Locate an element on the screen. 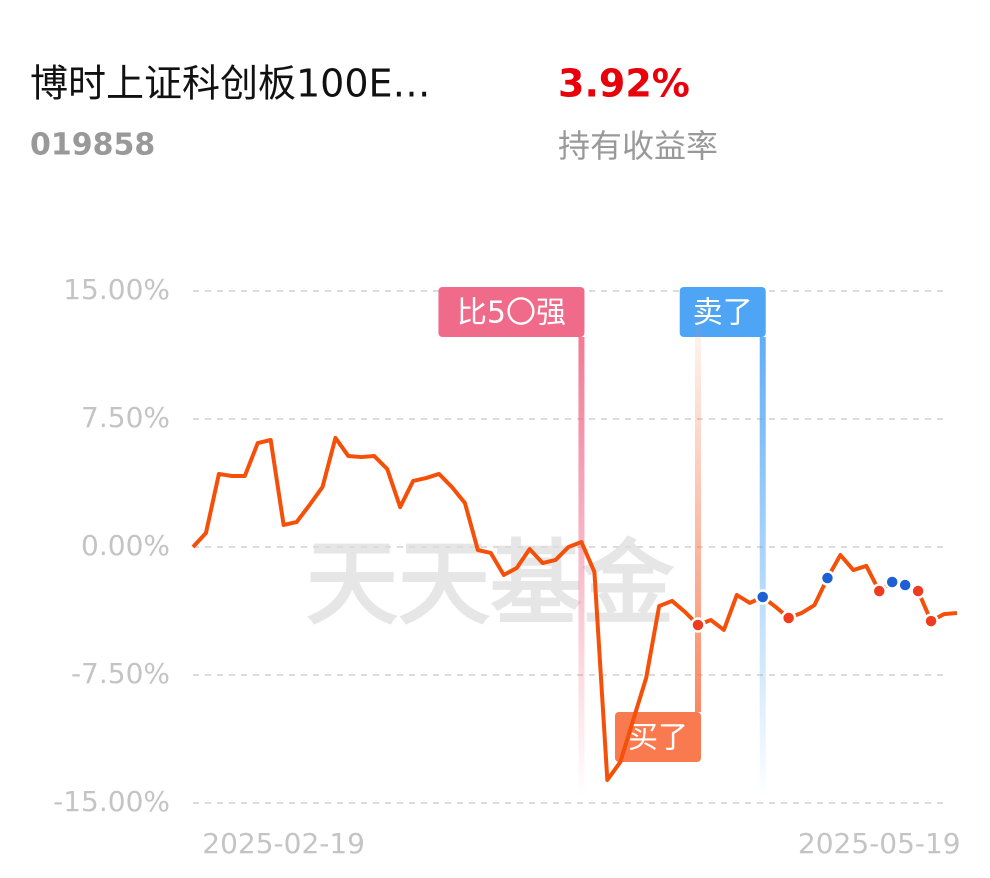  annotation-text: 买了 is located at coordinates (658, 738).